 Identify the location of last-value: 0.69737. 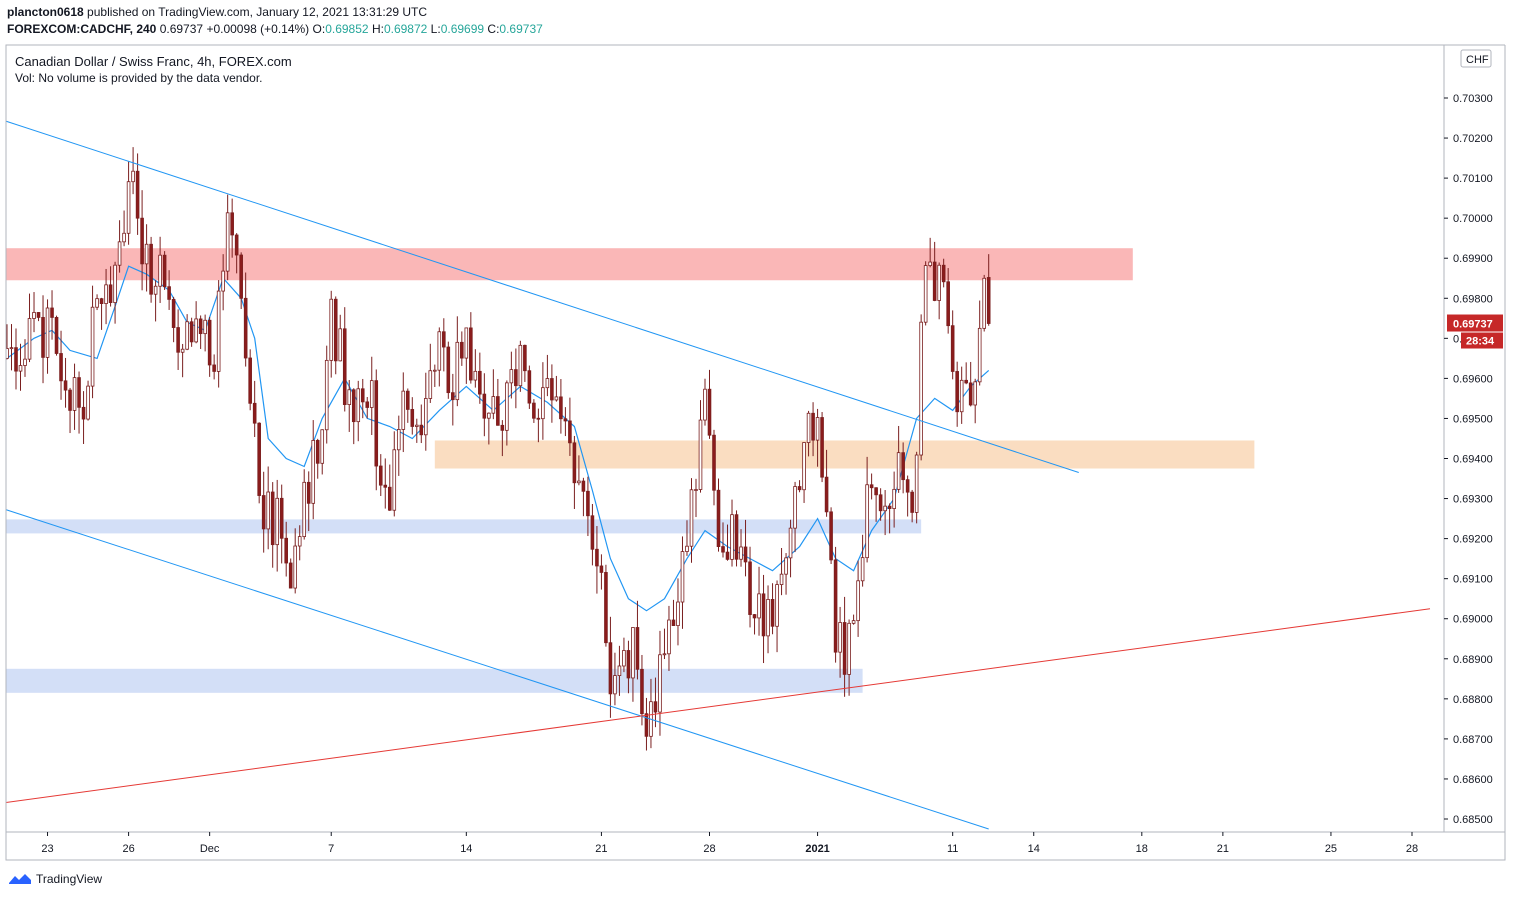
(181, 29).